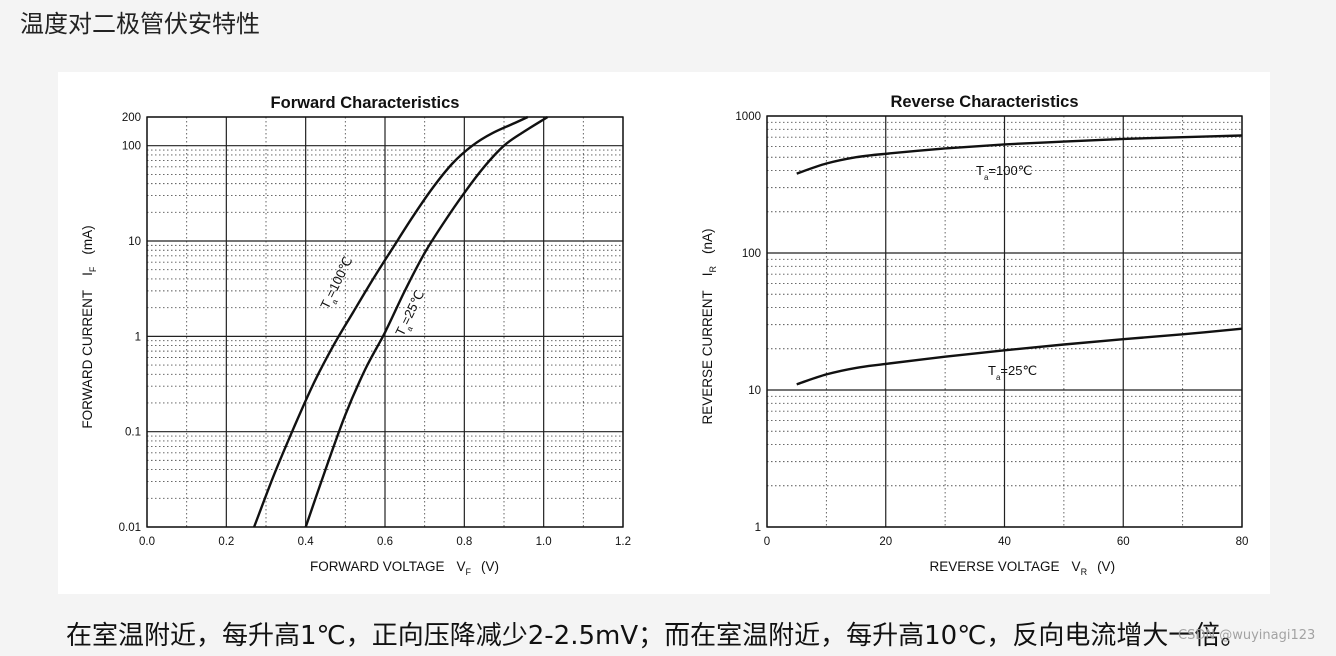 The image size is (1336, 656). Describe the element at coordinates (885, 542) in the screenshot. I see `x-tick-label: 20` at that location.